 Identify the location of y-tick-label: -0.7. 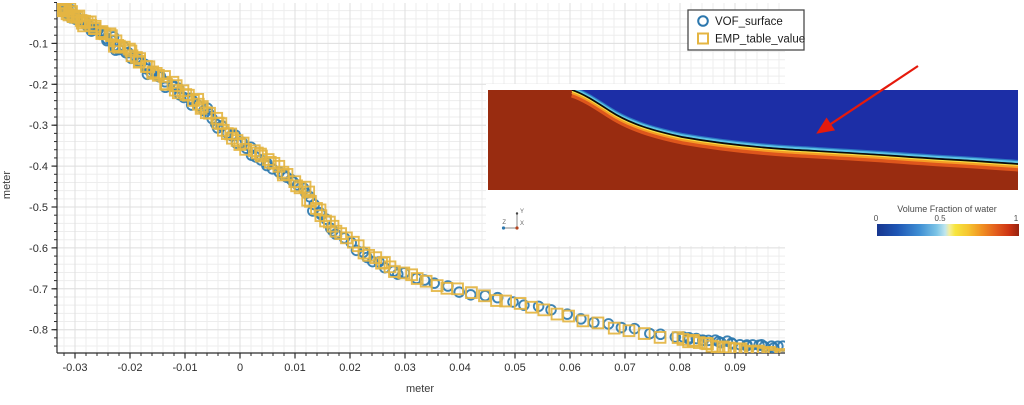
(38, 290).